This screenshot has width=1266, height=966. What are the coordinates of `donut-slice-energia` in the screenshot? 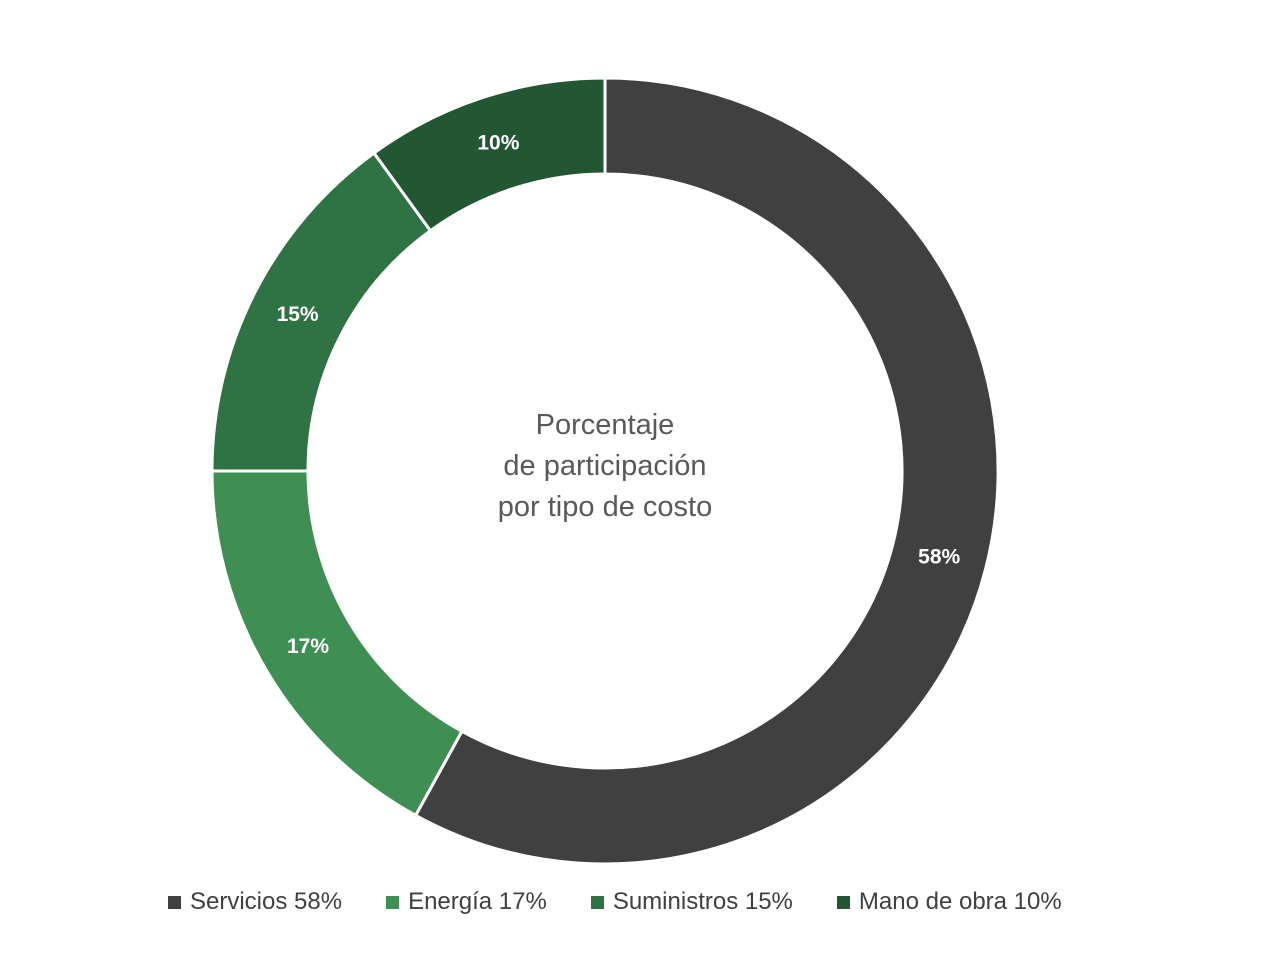 It's located at (337, 643).